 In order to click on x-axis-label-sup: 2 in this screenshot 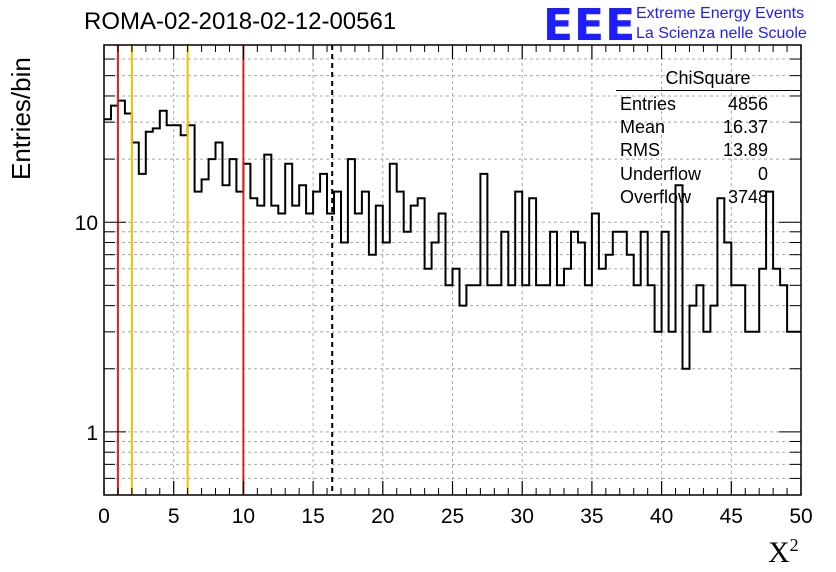, I will do `click(794, 545)`.